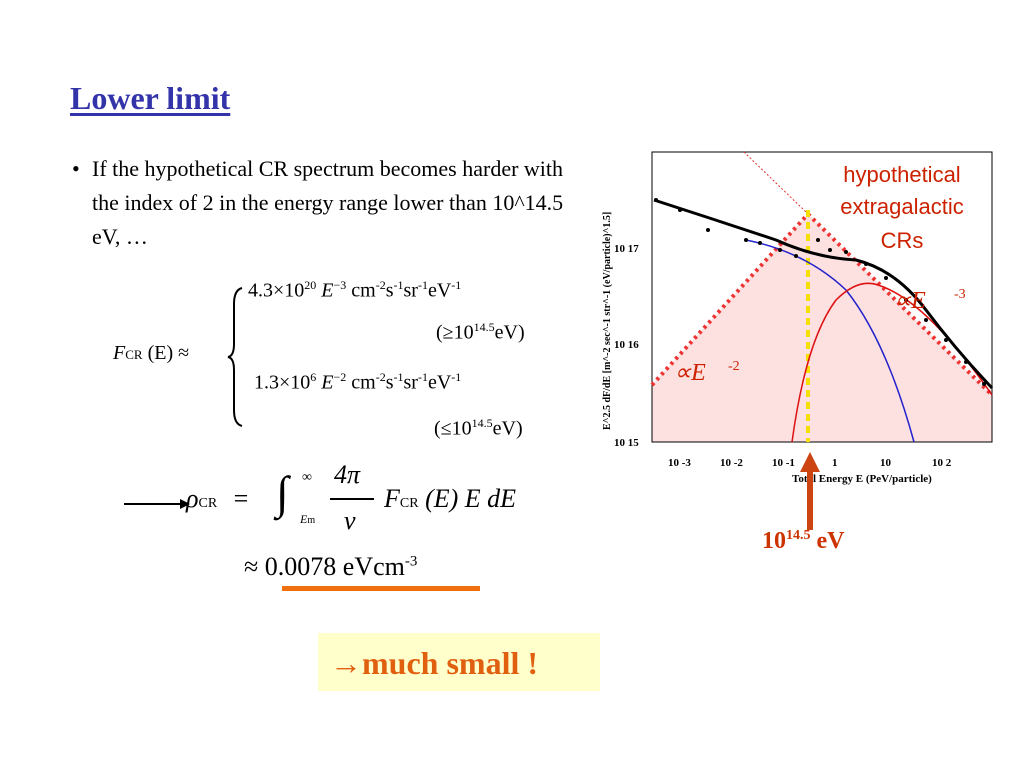 The width and height of the screenshot is (1024, 768). I want to click on result-underline, so click(381, 588).